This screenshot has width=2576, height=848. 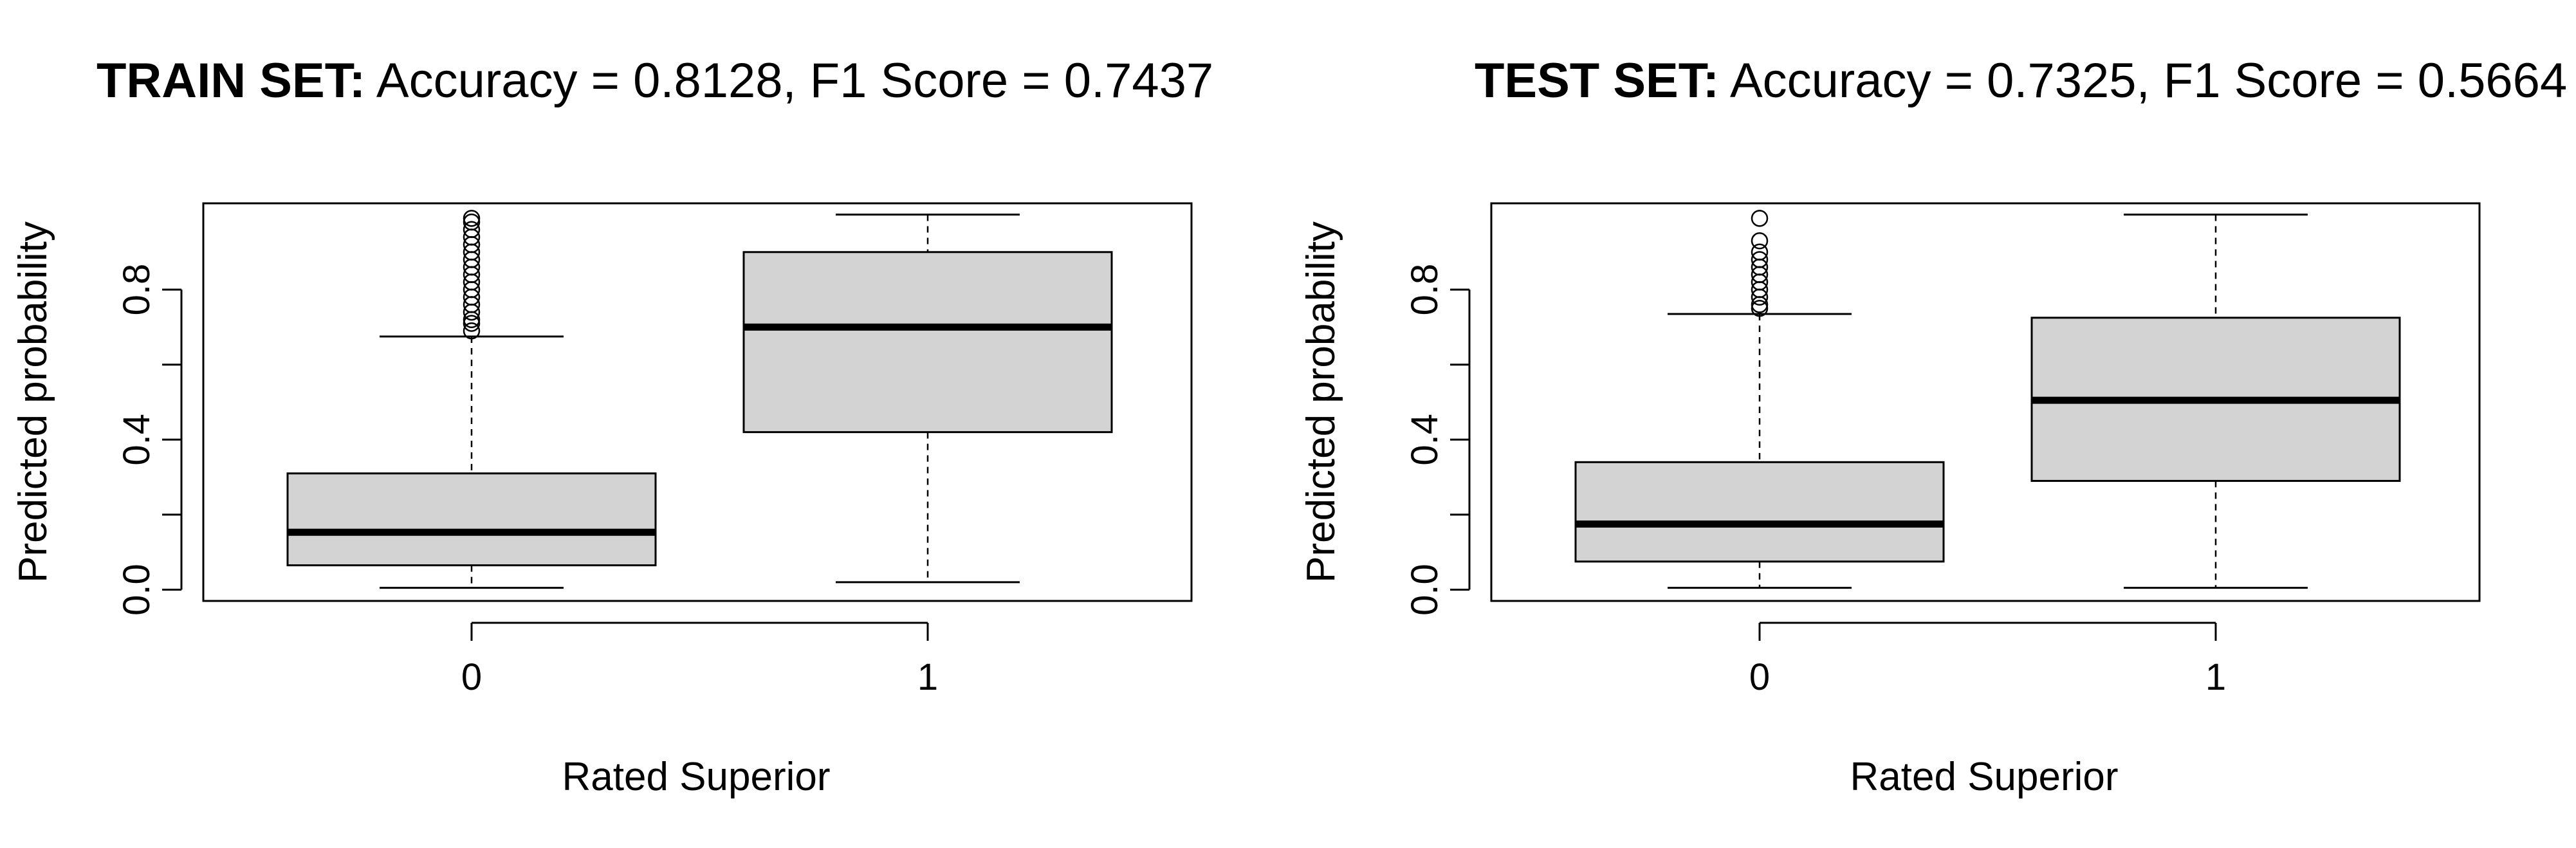 What do you see at coordinates (1425, 290) in the screenshot?
I see `test-y-tick-label: 0.8` at bounding box center [1425, 290].